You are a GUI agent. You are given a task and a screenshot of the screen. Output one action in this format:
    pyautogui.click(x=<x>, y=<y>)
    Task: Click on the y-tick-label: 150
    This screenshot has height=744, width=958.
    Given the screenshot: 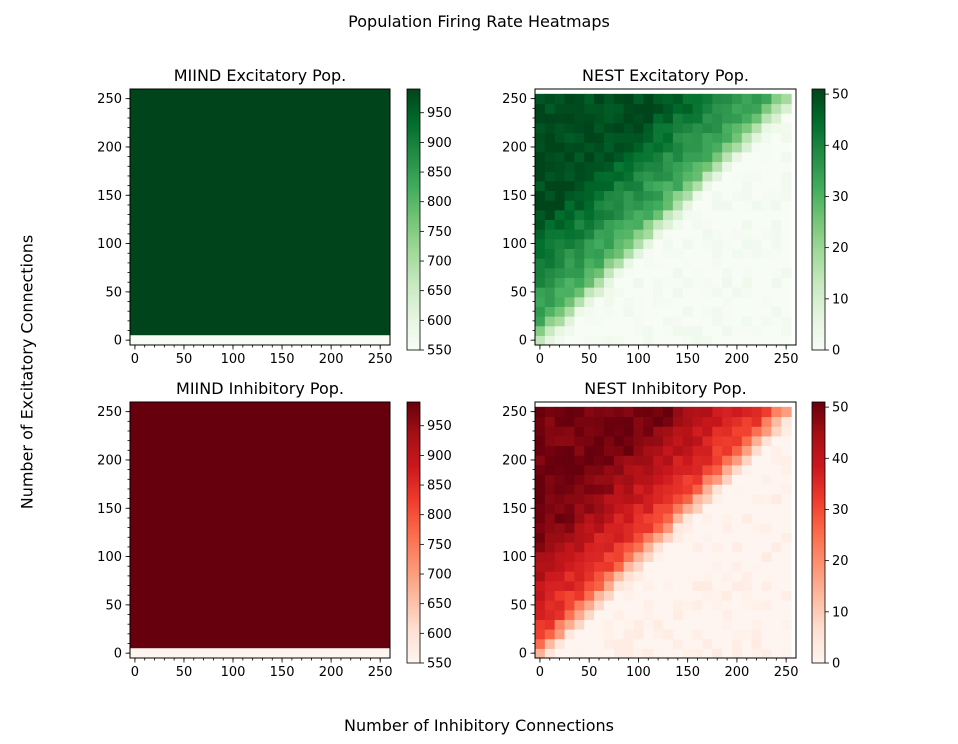 What is the action you would take?
    pyautogui.click(x=109, y=196)
    